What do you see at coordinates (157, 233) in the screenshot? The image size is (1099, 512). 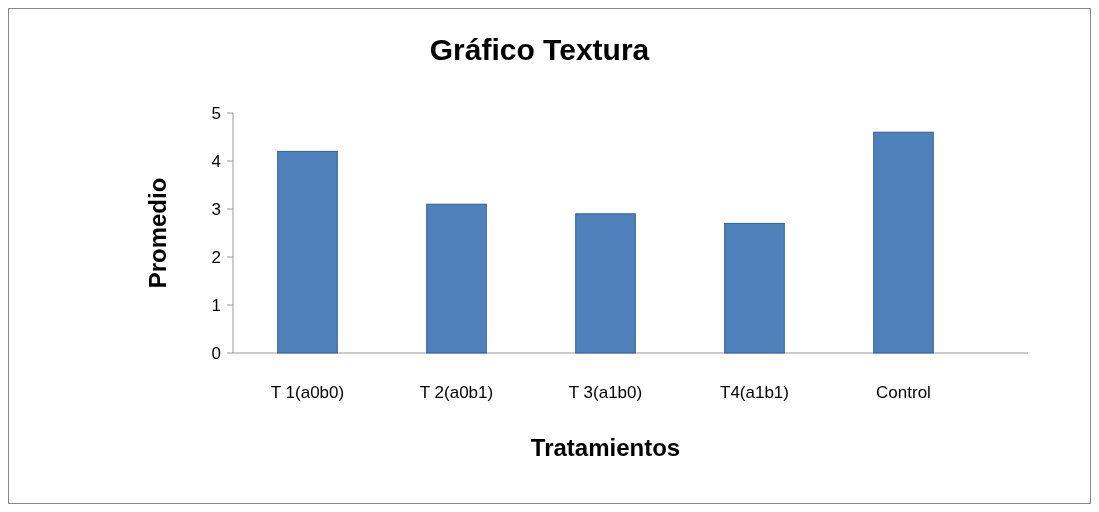 I see `y-axis-title: Promedio` at bounding box center [157, 233].